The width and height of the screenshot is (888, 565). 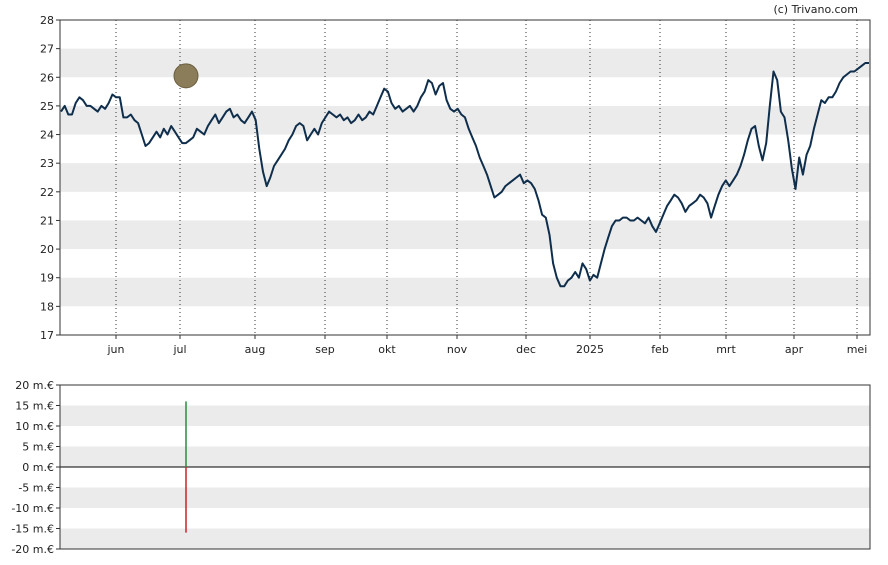 What do you see at coordinates (186, 76) in the screenshot?
I see `event-marker` at bounding box center [186, 76].